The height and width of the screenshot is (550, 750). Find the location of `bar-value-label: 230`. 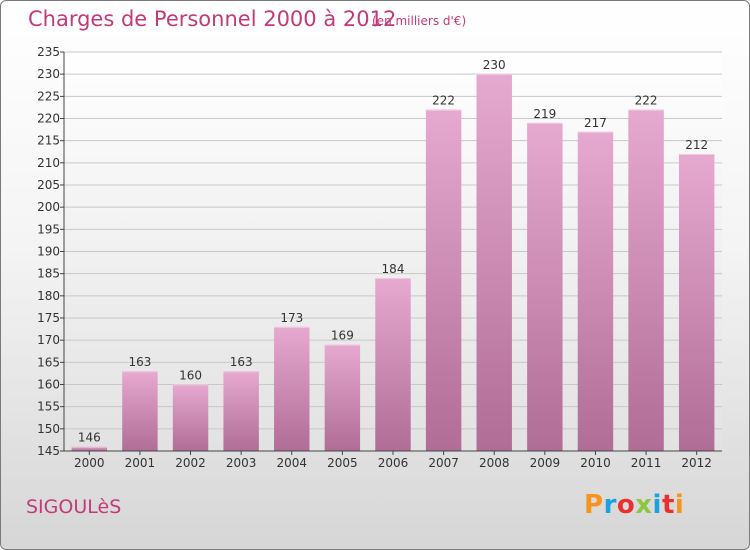

bar-value-label: 230 is located at coordinates (494, 65).